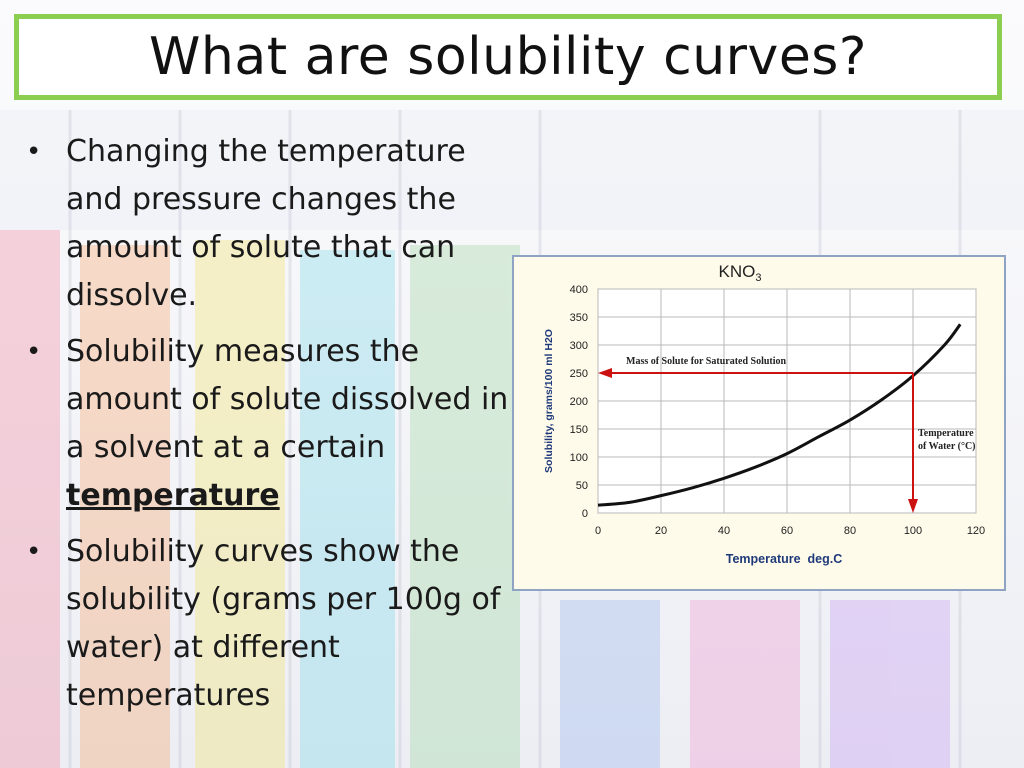  I want to click on y-tick-label: 250, so click(579, 374).